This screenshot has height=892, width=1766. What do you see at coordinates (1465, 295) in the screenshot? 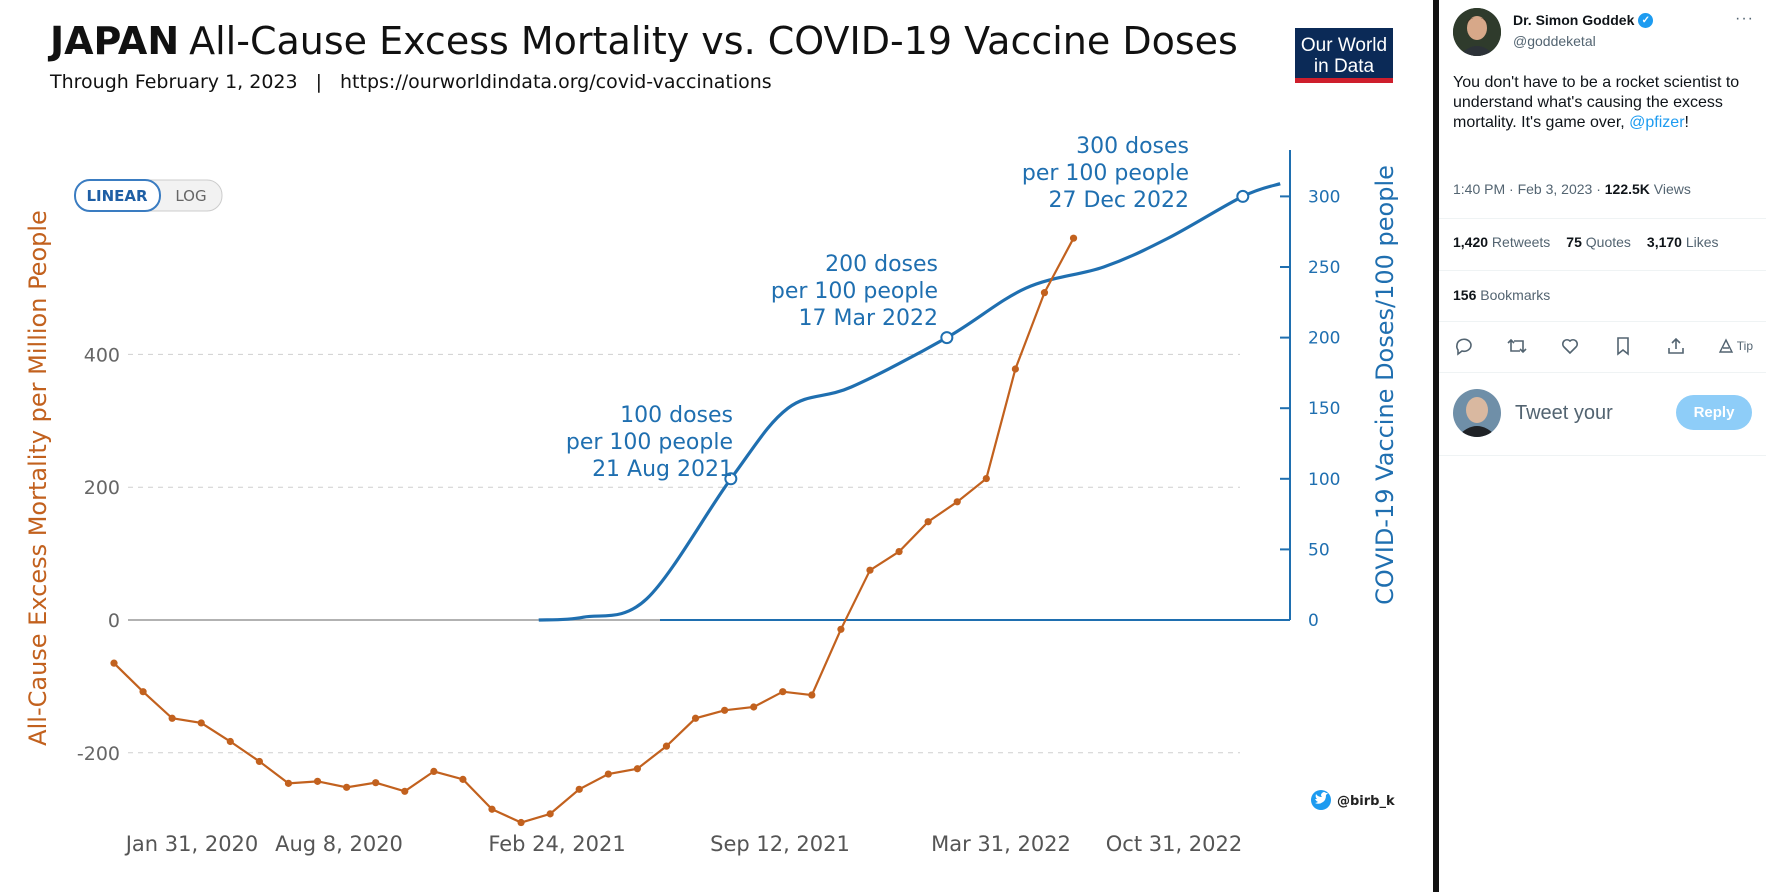
I see `bookmarks-count: 156` at bounding box center [1465, 295].